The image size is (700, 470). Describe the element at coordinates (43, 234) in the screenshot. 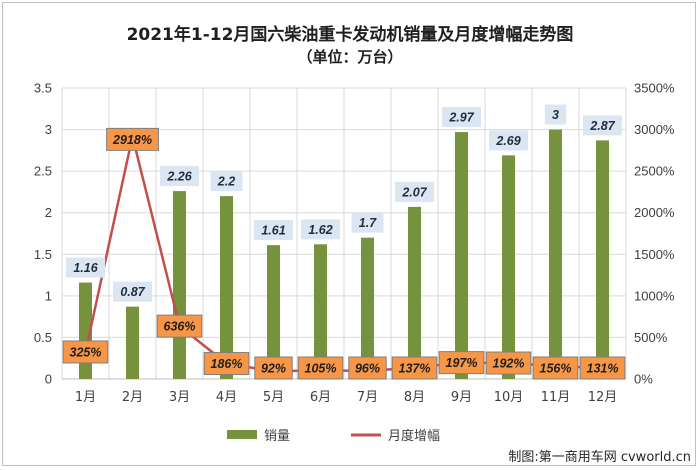

I see `left-axis-ticks: 0 0.5 1 1.5 2 2.5 3 3.5` at that location.